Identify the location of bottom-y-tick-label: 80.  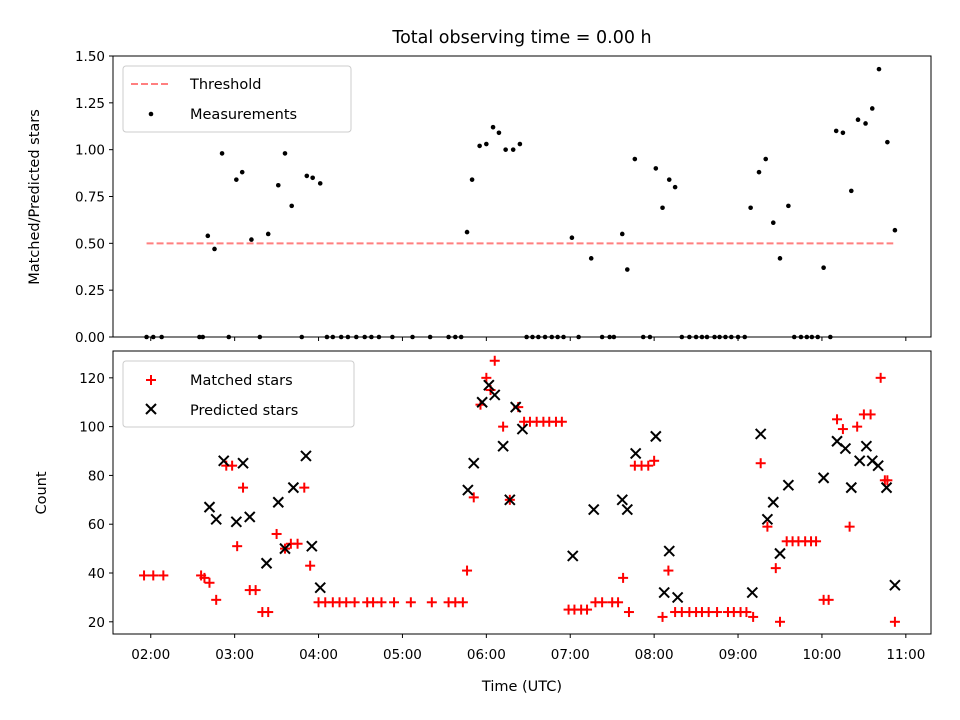
(96, 476).